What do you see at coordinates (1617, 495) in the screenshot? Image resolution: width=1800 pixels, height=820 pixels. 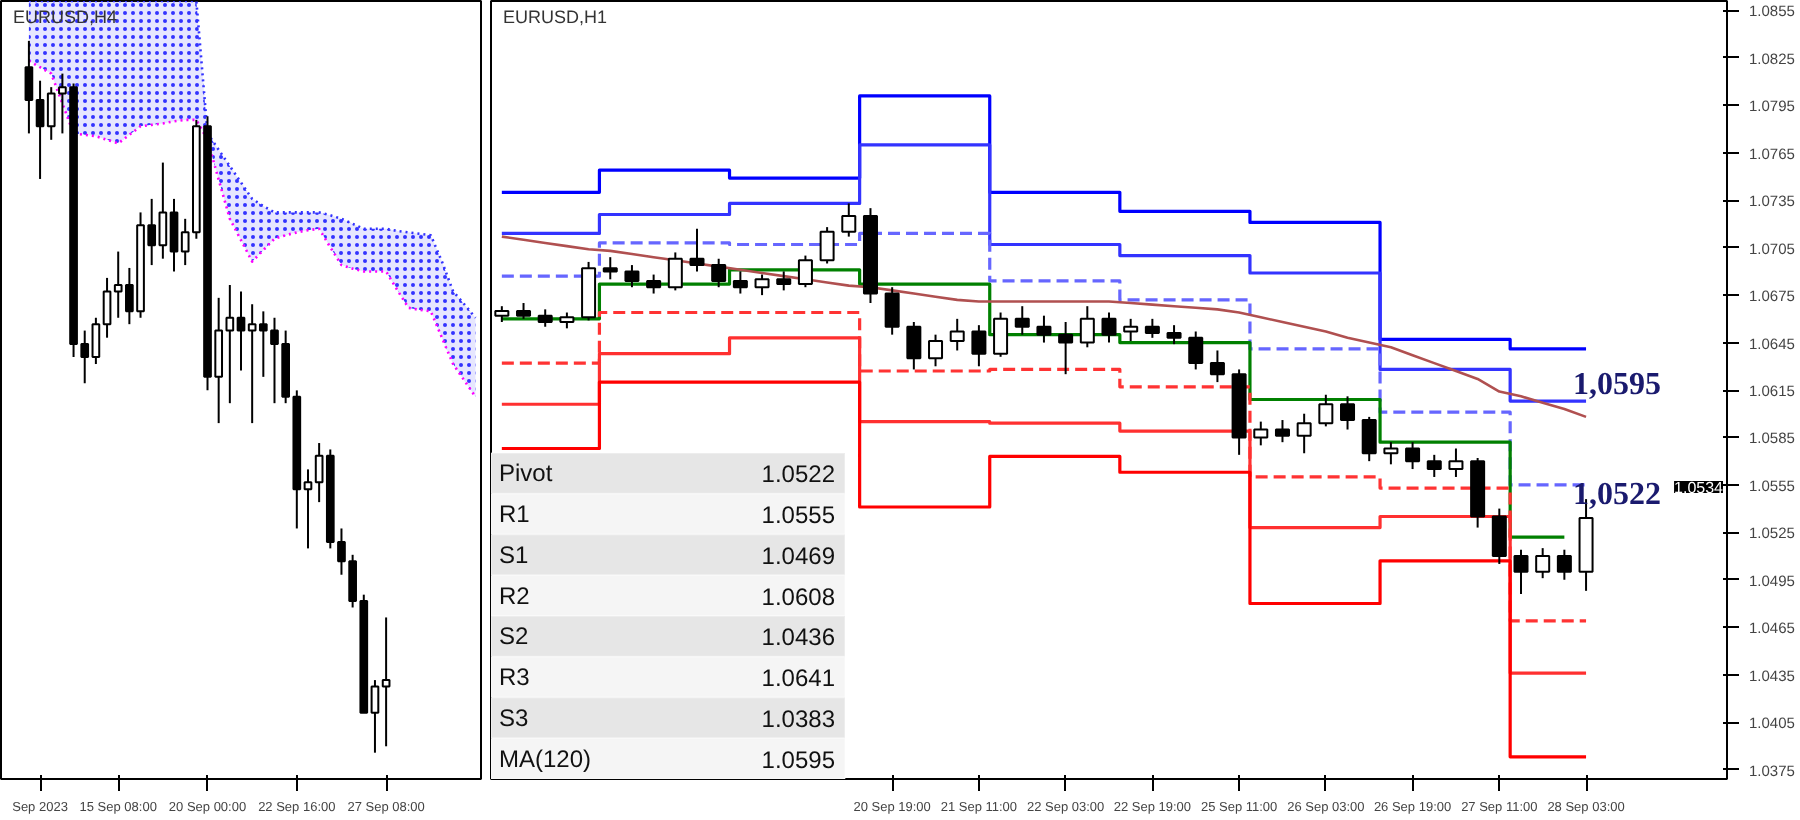 I see `annotation: 1,0522` at bounding box center [1617, 495].